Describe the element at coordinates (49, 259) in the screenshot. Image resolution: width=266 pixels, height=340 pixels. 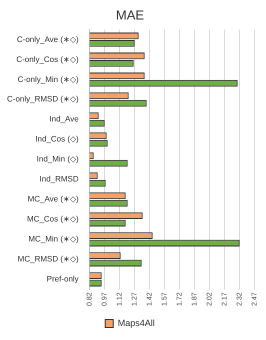
I see `y-tick-label: MC_RMSD (∗◇)` at that location.